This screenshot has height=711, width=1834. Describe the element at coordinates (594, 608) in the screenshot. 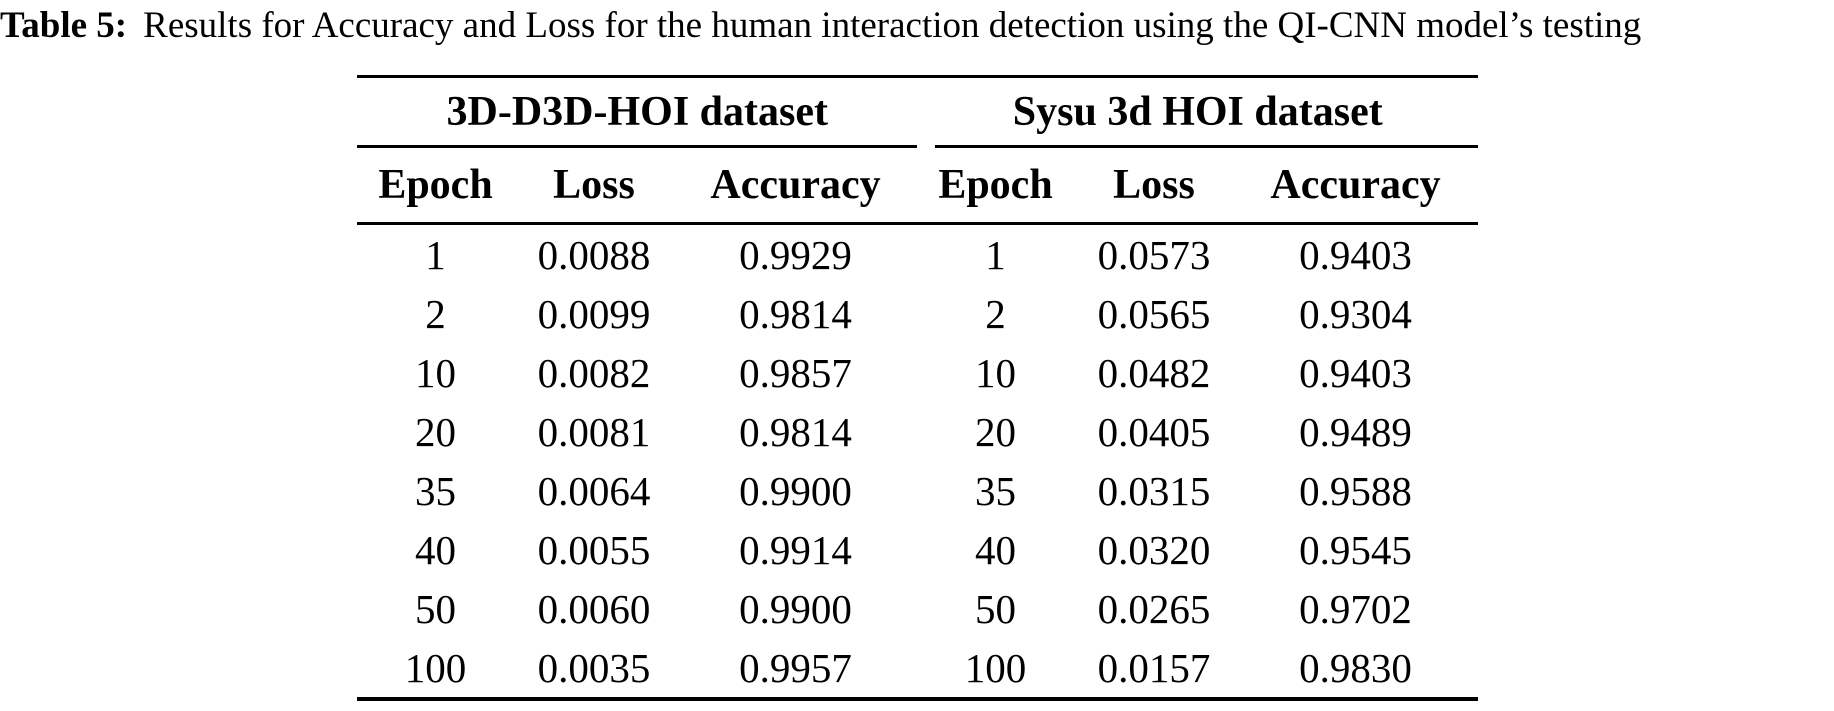

I see `cell-loss: 0.0060` at that location.